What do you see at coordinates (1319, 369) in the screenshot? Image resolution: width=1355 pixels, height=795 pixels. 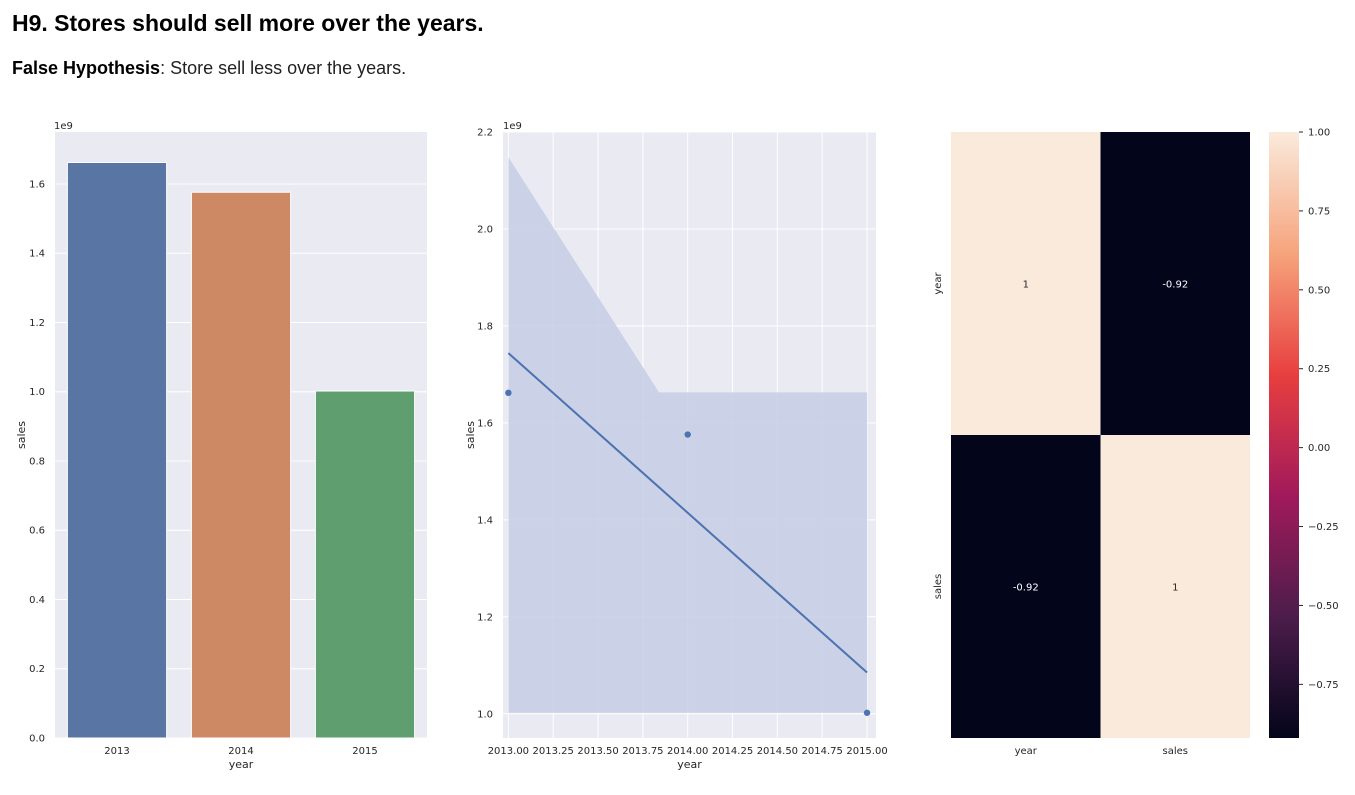 I see `colorbar-tick-label: 0.25` at bounding box center [1319, 369].